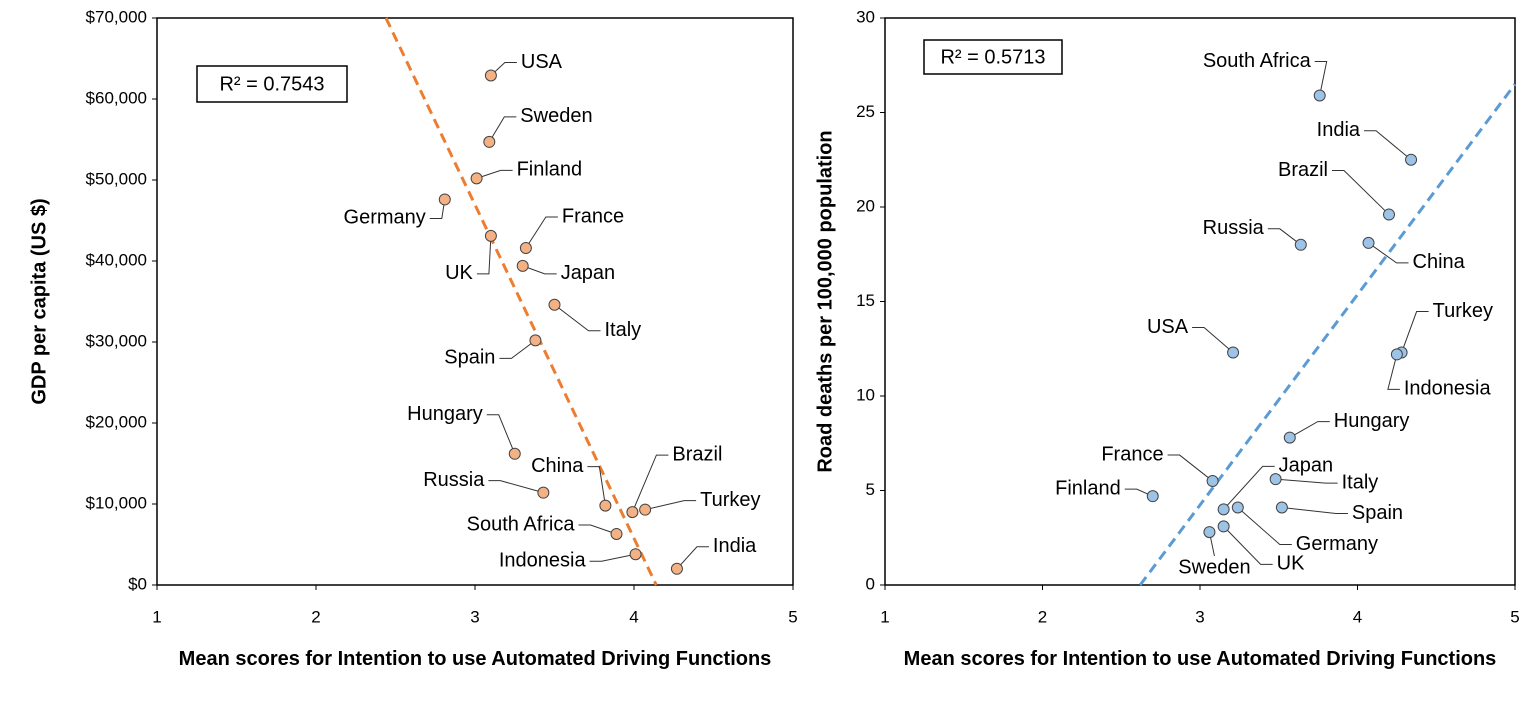 The image size is (1539, 706). I want to click on y-tick-label: $60,000, so click(116, 97).